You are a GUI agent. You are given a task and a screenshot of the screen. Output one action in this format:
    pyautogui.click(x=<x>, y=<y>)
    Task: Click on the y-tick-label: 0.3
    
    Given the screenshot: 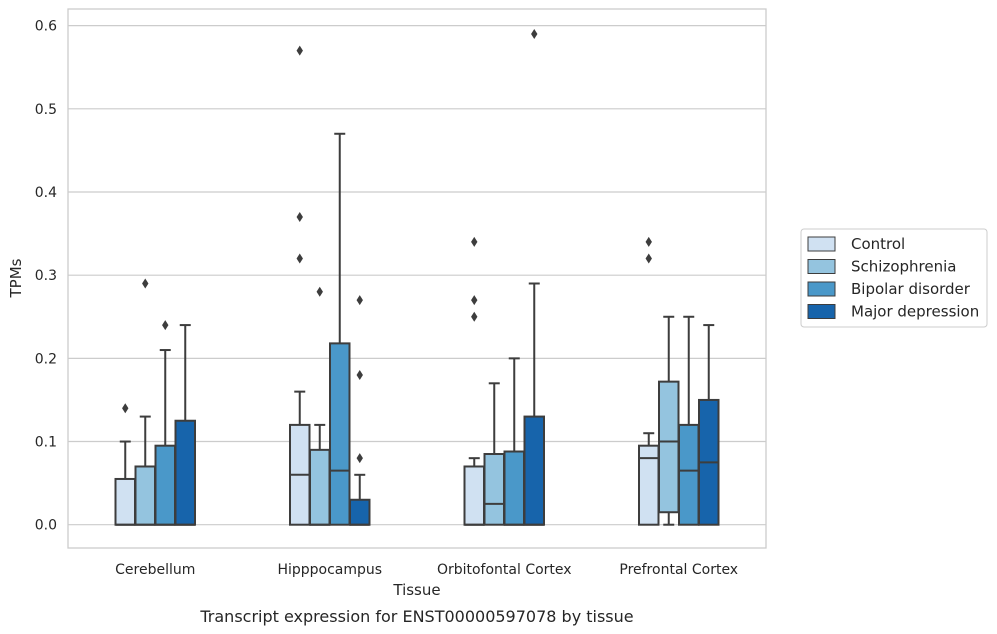 What is the action you would take?
    pyautogui.click(x=46, y=276)
    